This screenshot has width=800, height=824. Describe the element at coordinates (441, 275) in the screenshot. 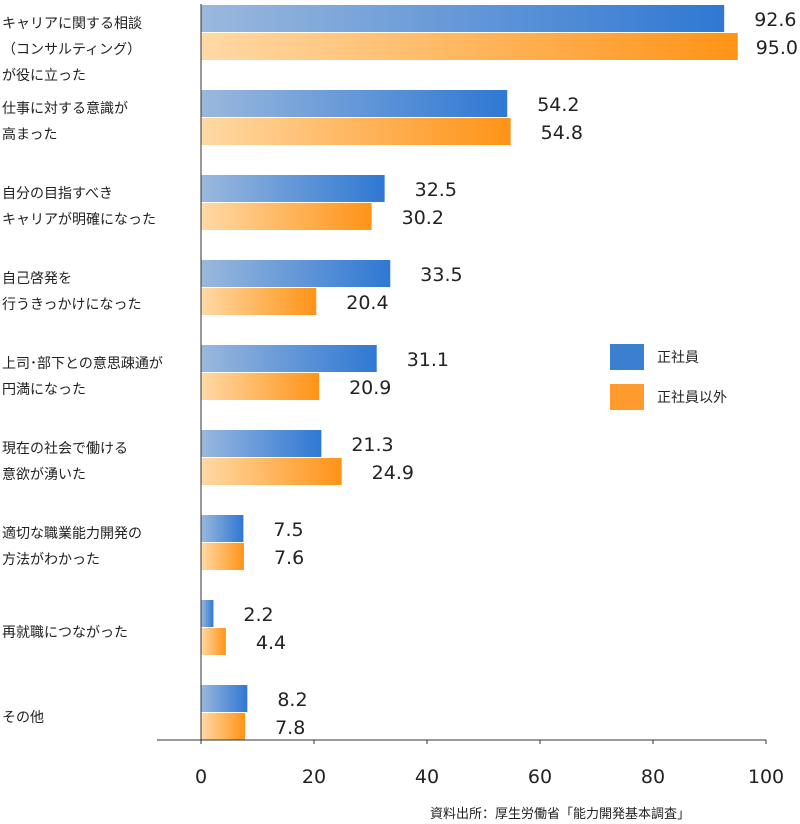

I see `value-label: 33.5` at that location.